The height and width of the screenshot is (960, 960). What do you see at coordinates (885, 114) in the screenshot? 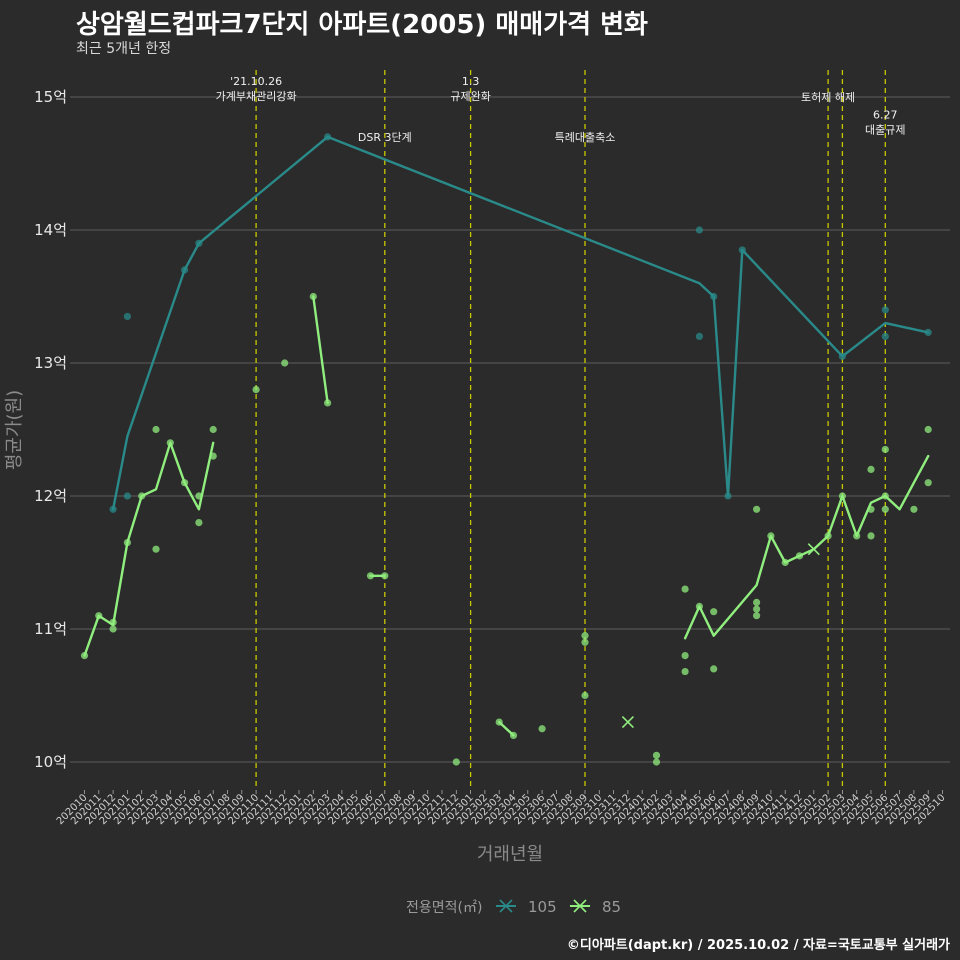
I see `policy-annotation: 6.27` at bounding box center [885, 114].